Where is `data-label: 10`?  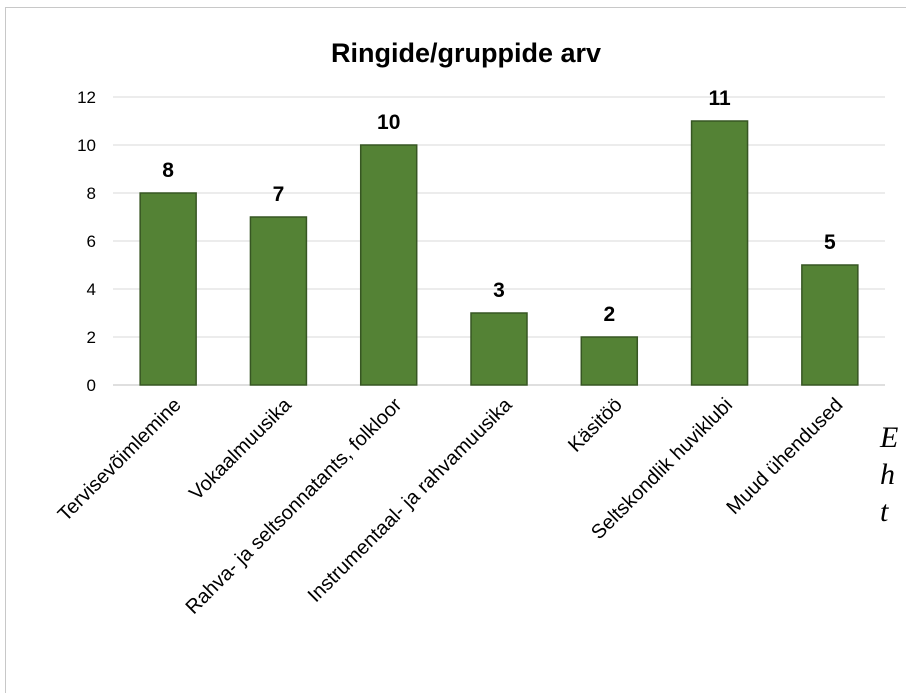 data-label: 10 is located at coordinates (388, 122).